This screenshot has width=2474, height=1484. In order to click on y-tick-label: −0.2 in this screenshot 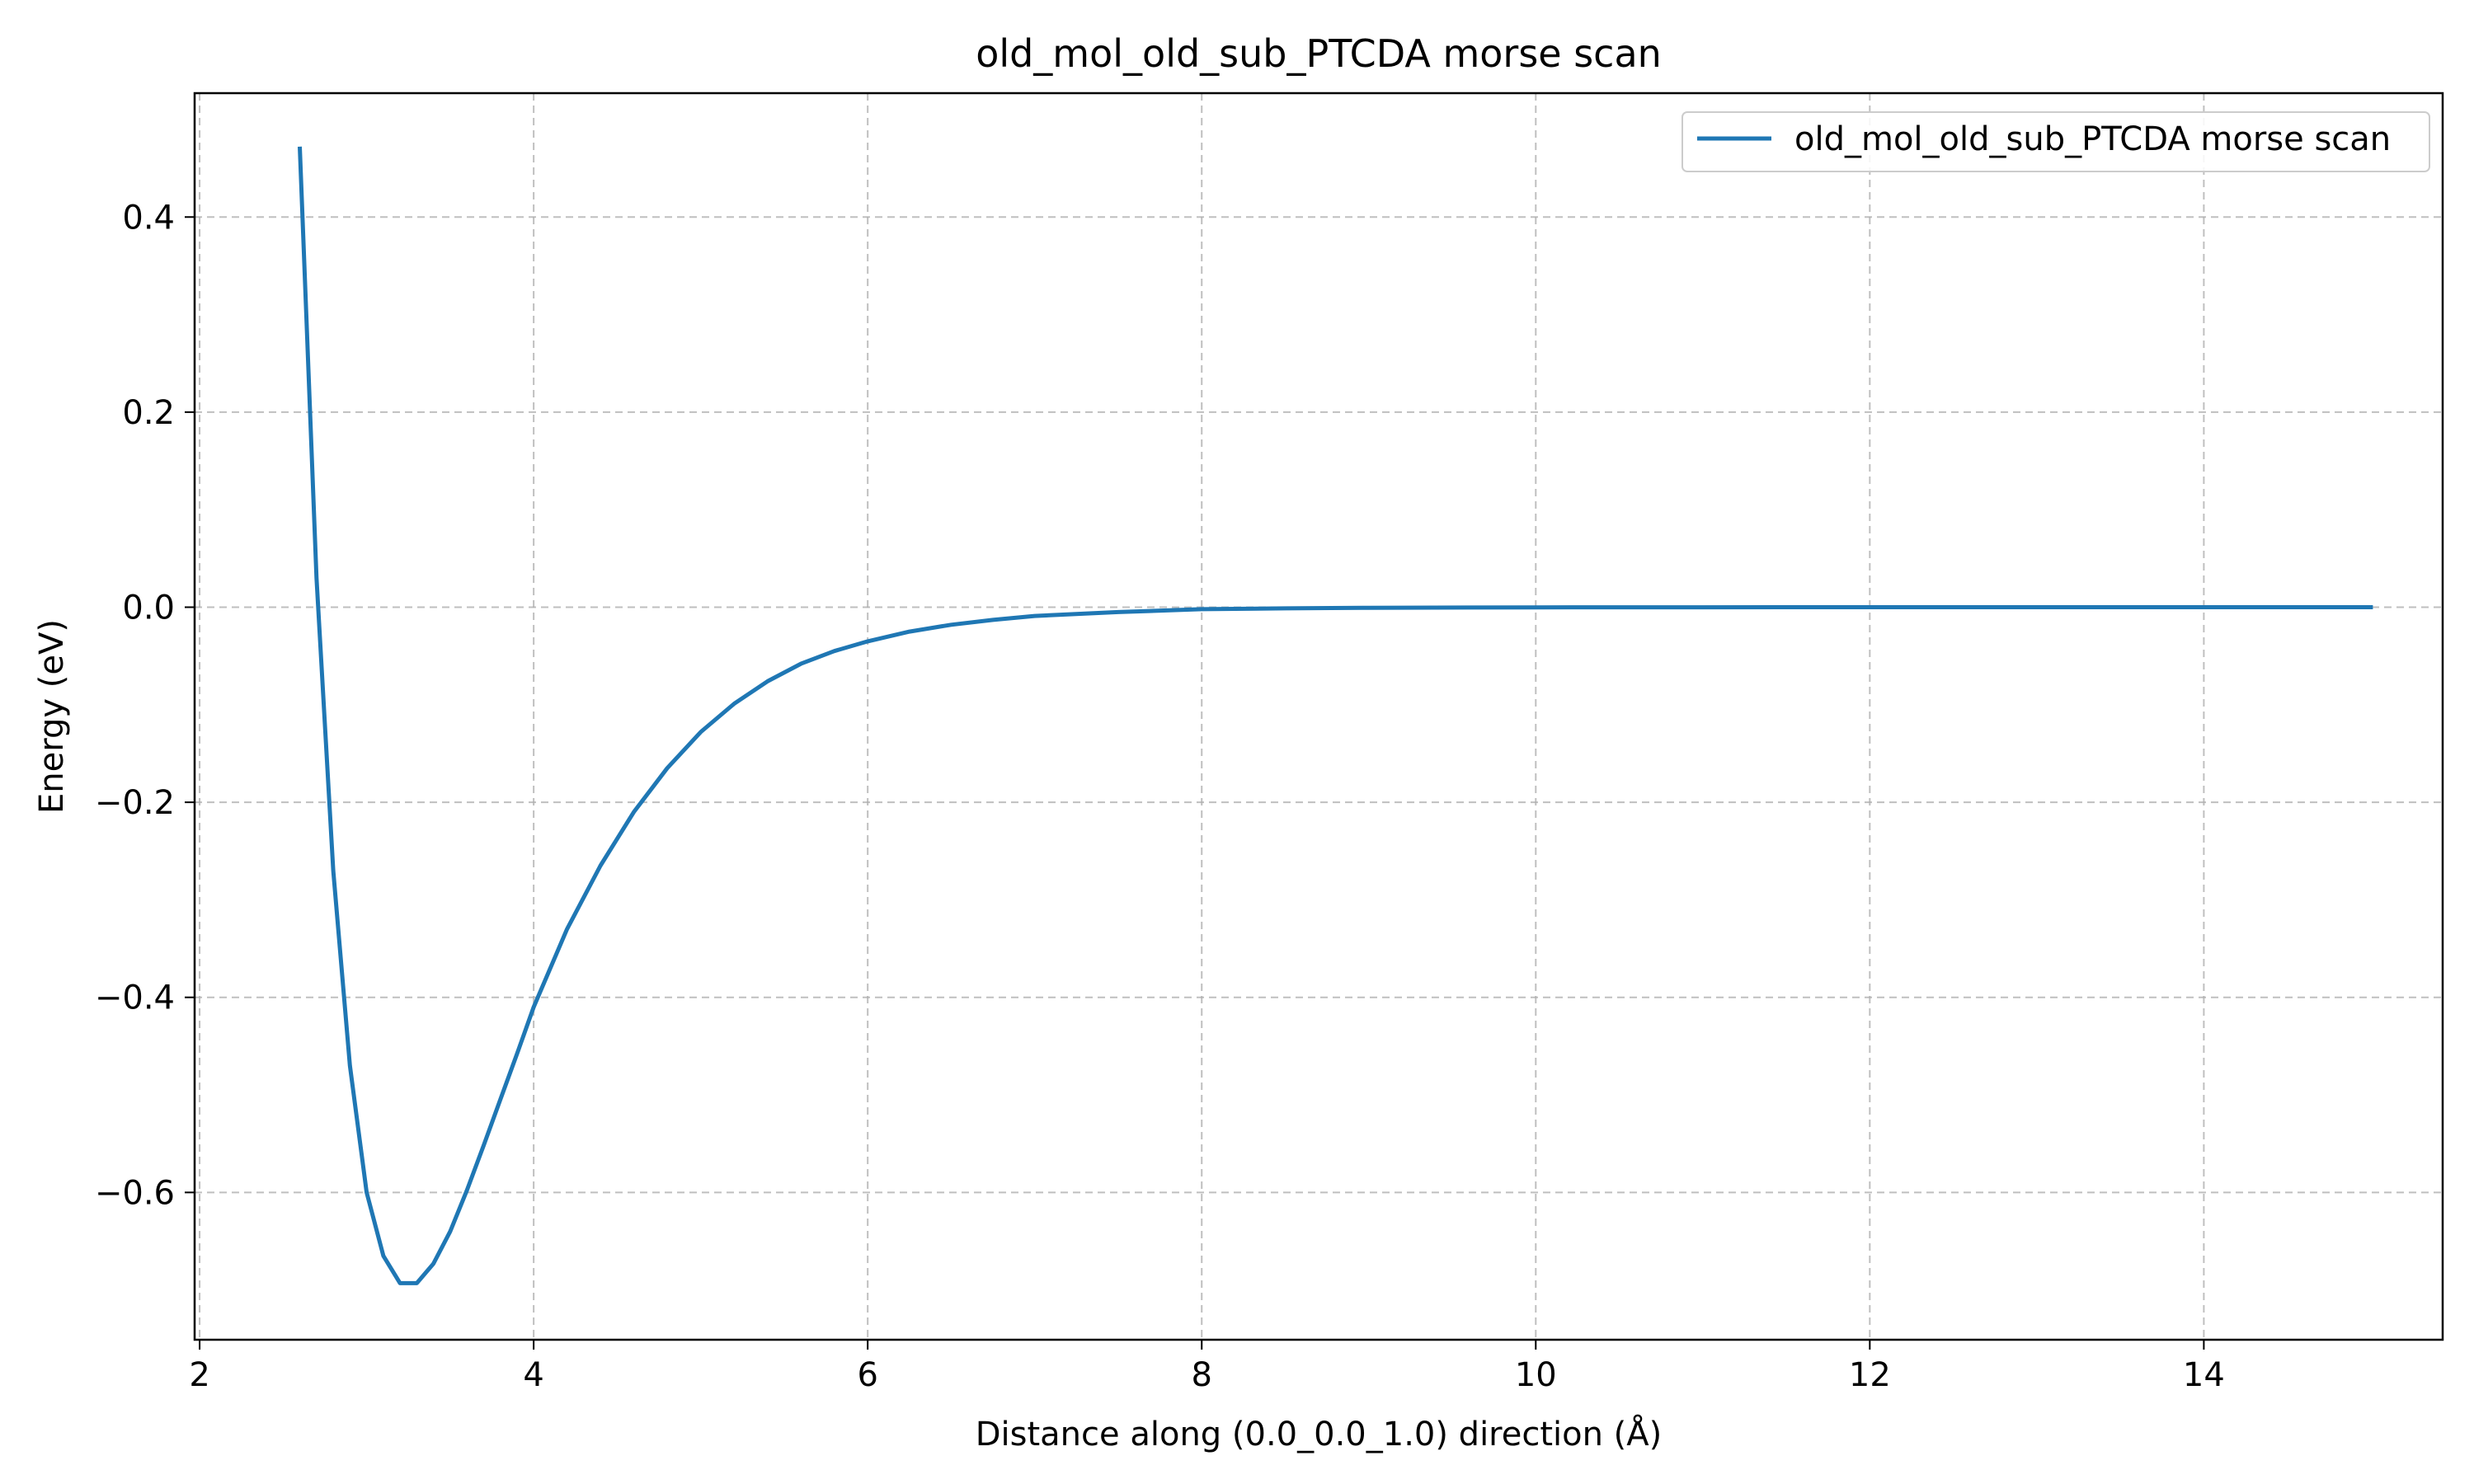, I will do `click(135, 803)`.